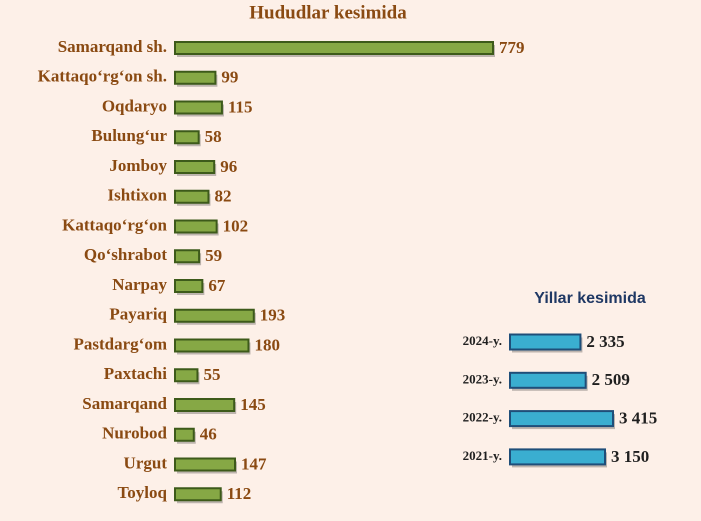  I want to click on category-label: Toyloq, so click(143, 492).